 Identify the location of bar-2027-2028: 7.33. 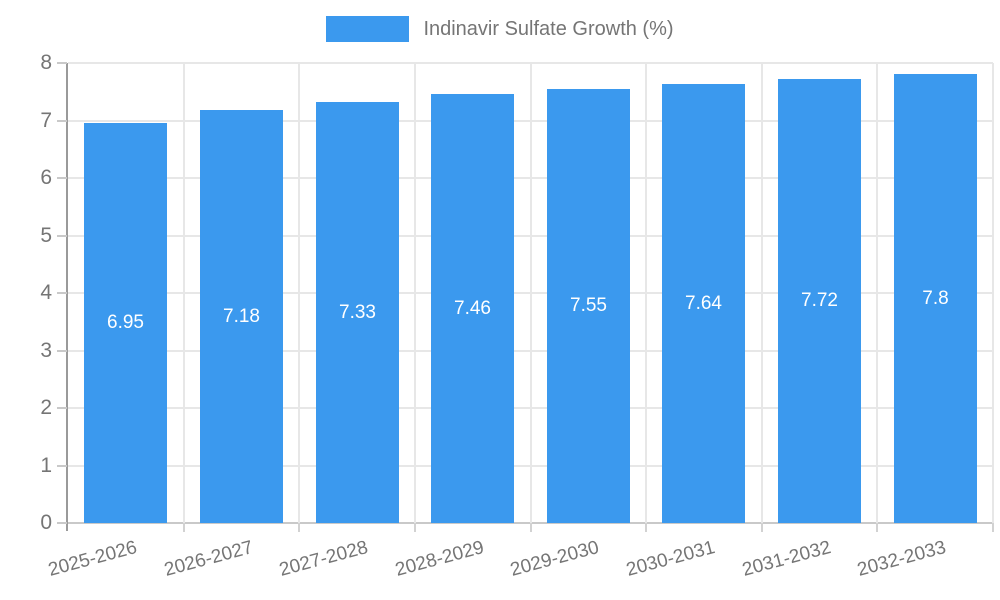
(357, 312).